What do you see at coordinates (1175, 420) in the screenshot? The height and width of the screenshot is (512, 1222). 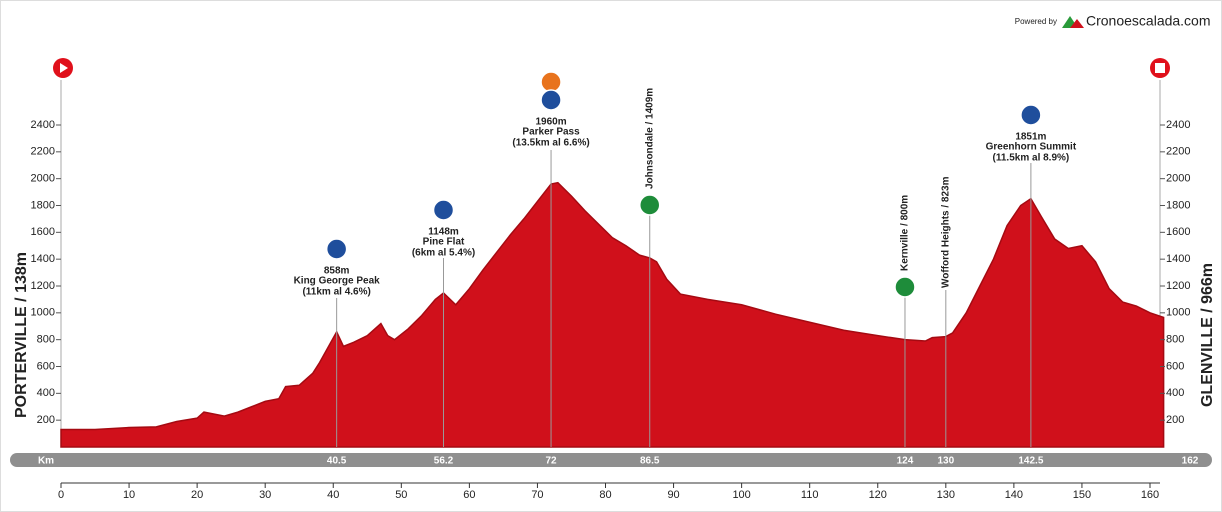 I see `y2-tick-label: 200` at bounding box center [1175, 420].